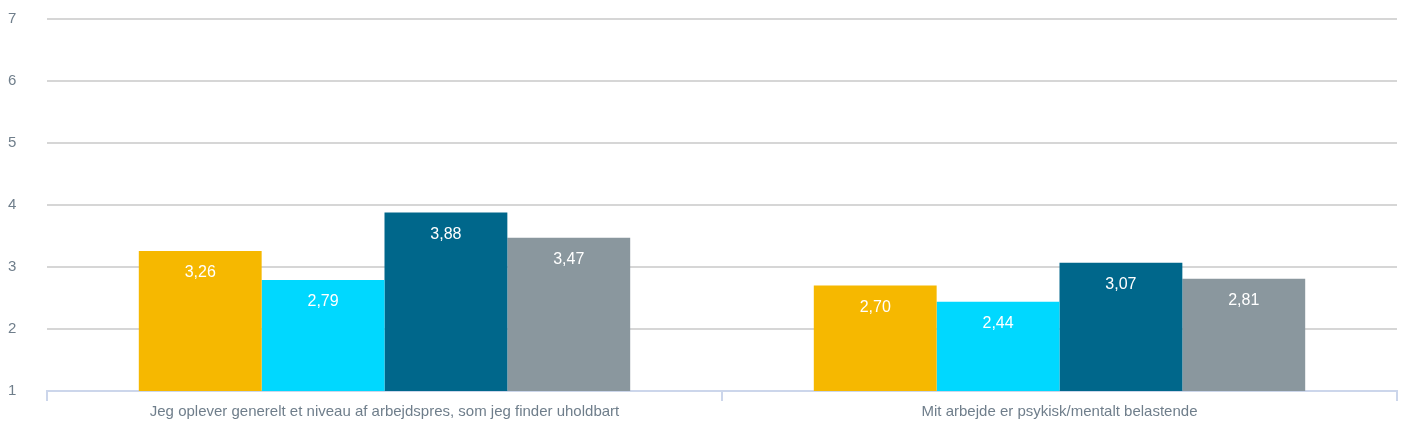 This screenshot has height=427, width=1404. Describe the element at coordinates (12, 204) in the screenshot. I see `y-tick-label: 4` at that location.